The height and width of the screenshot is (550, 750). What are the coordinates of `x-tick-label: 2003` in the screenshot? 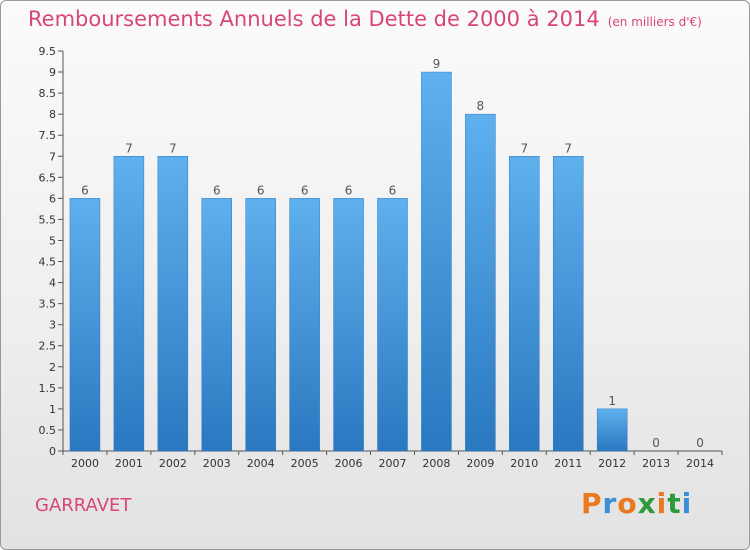 It's located at (217, 463).